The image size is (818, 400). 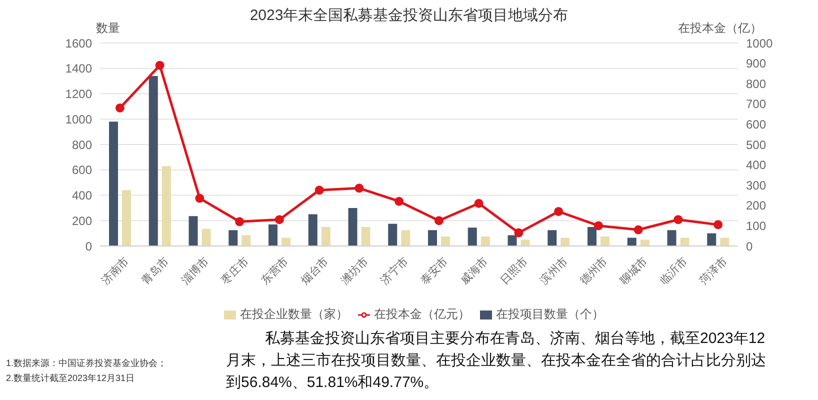 I want to click on y2-tick-label: 800, so click(x=756, y=83).